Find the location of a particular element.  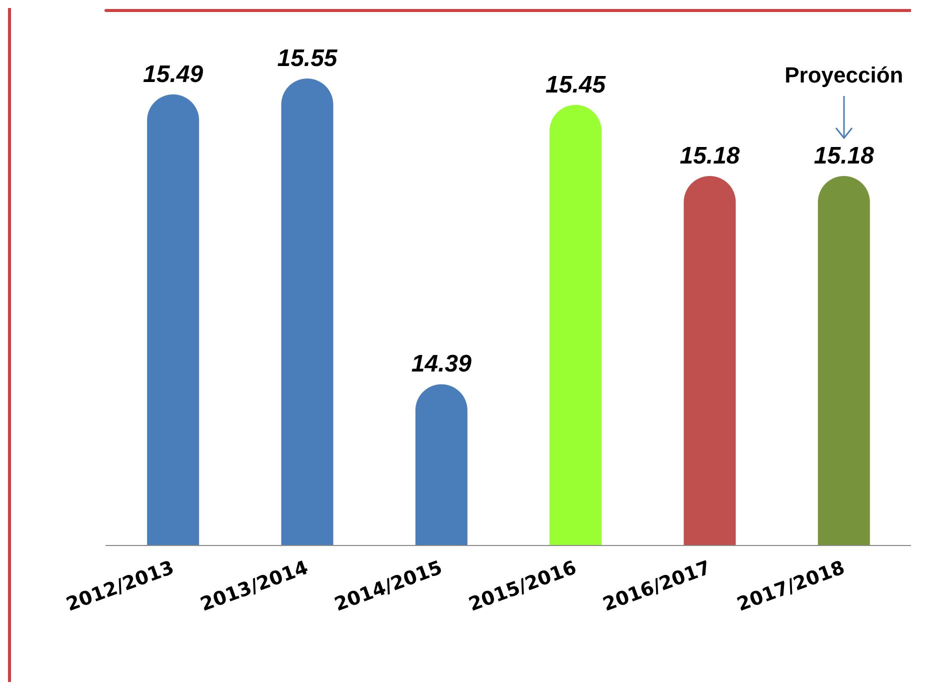

data-label: 15.55 is located at coordinates (307, 58).